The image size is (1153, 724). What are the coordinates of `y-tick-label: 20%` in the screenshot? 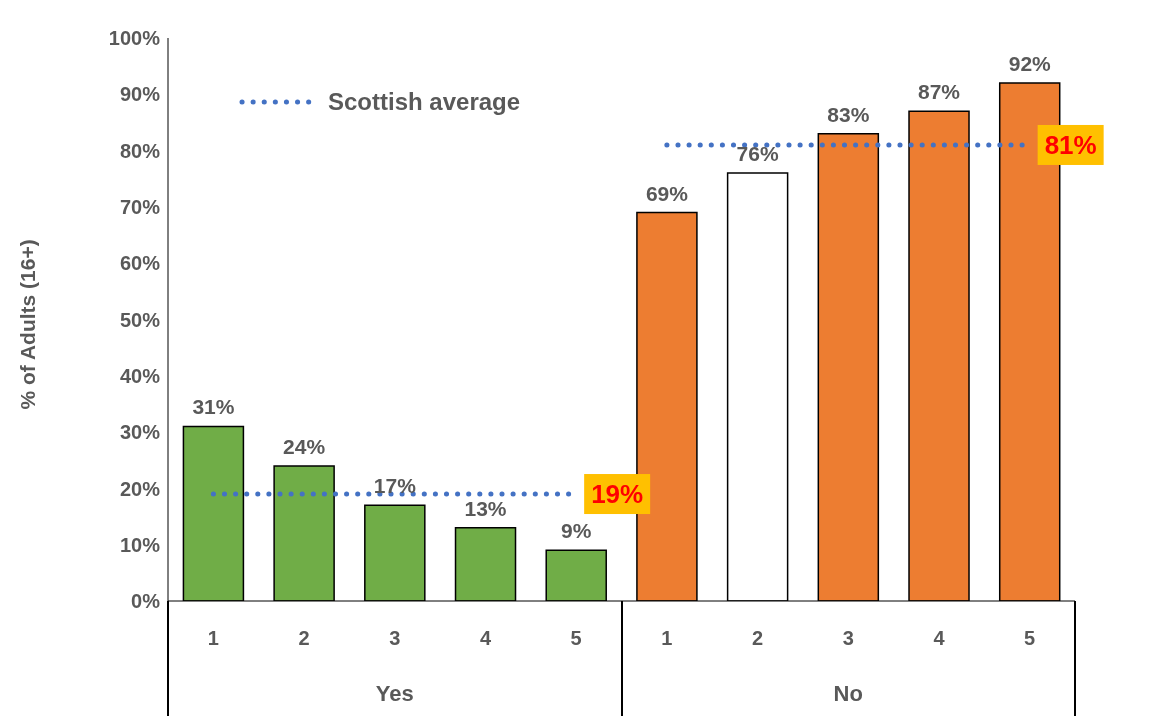 It's located at (140, 488).